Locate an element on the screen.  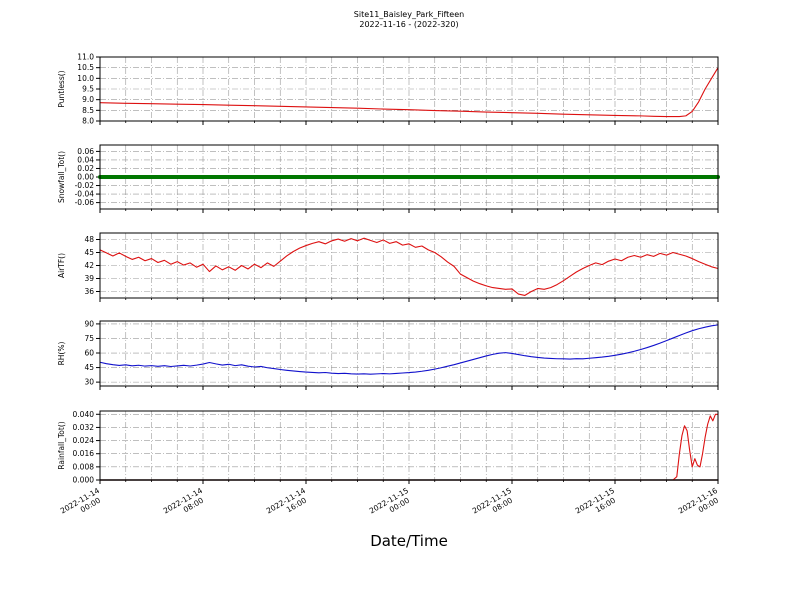
x-axis-title: Date/Time is located at coordinates (409, 541).